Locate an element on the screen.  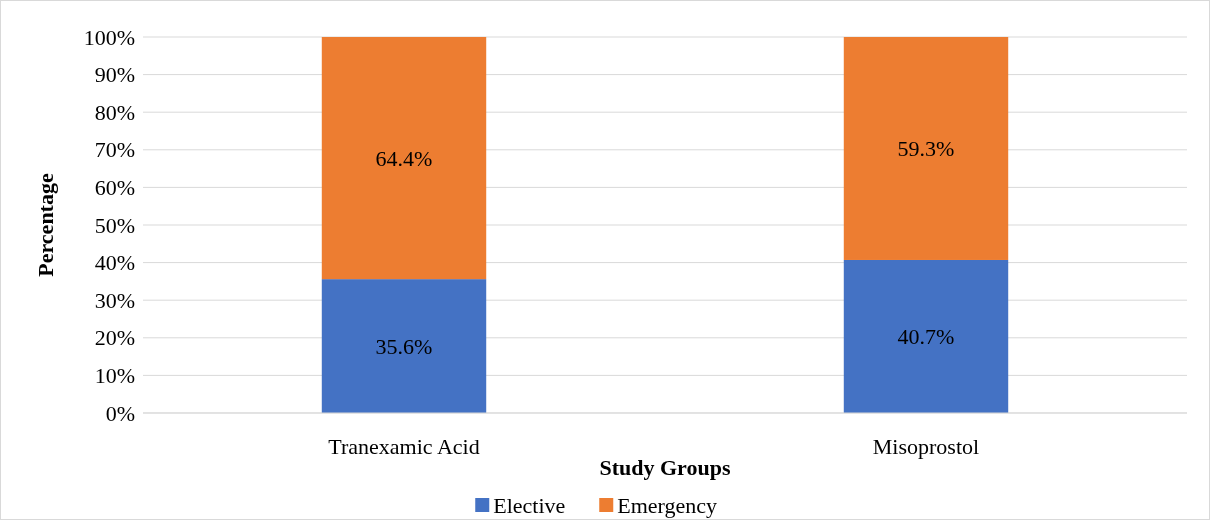
legend-label: Elective is located at coordinates (529, 505).